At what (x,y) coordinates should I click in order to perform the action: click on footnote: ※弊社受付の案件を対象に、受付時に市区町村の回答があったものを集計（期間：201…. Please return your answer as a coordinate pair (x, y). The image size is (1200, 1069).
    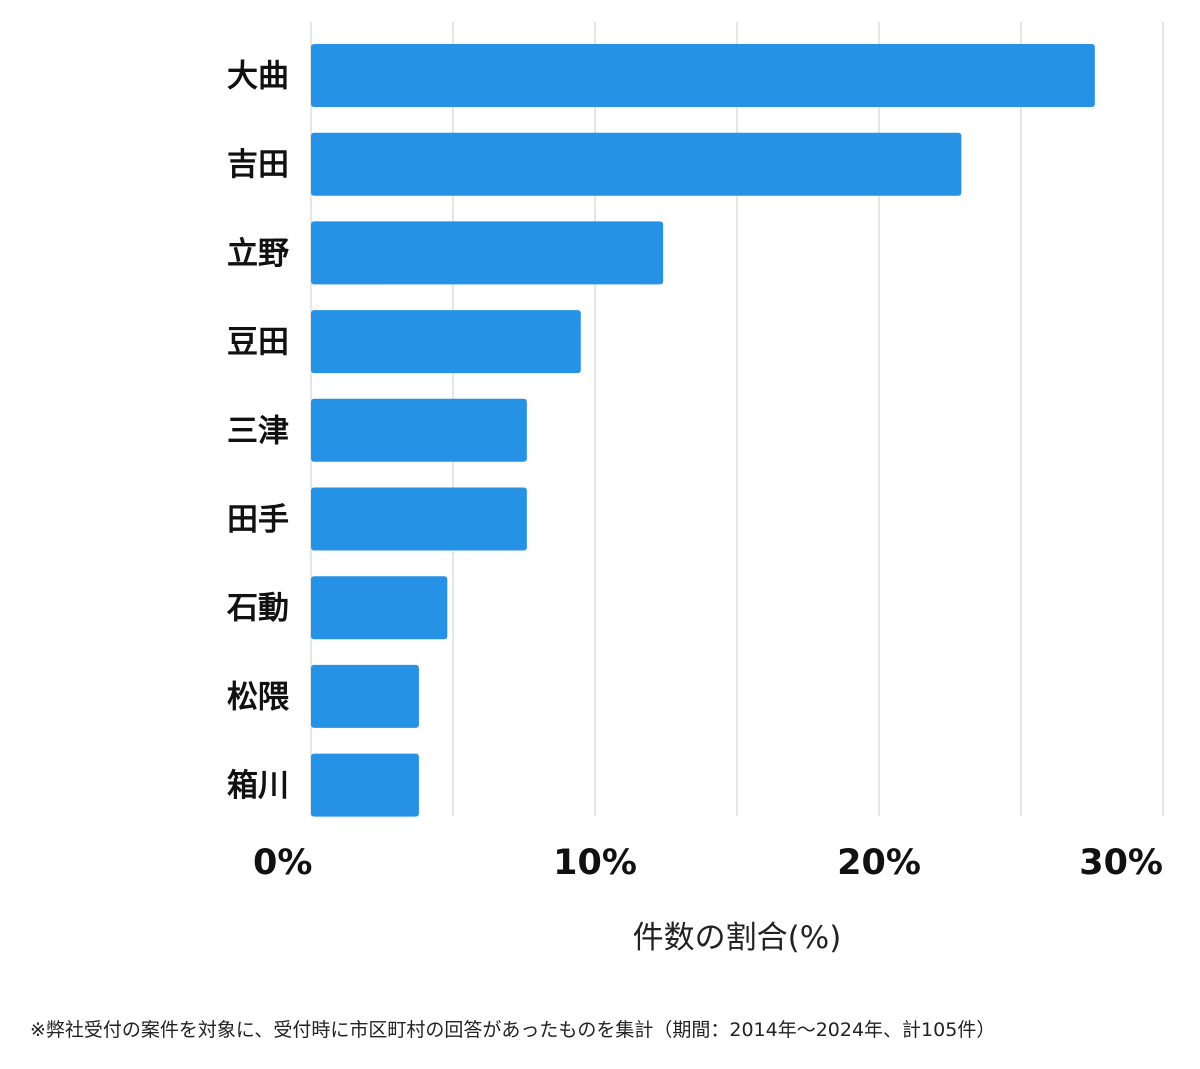
    Looking at the image, I should click on (513, 1030).